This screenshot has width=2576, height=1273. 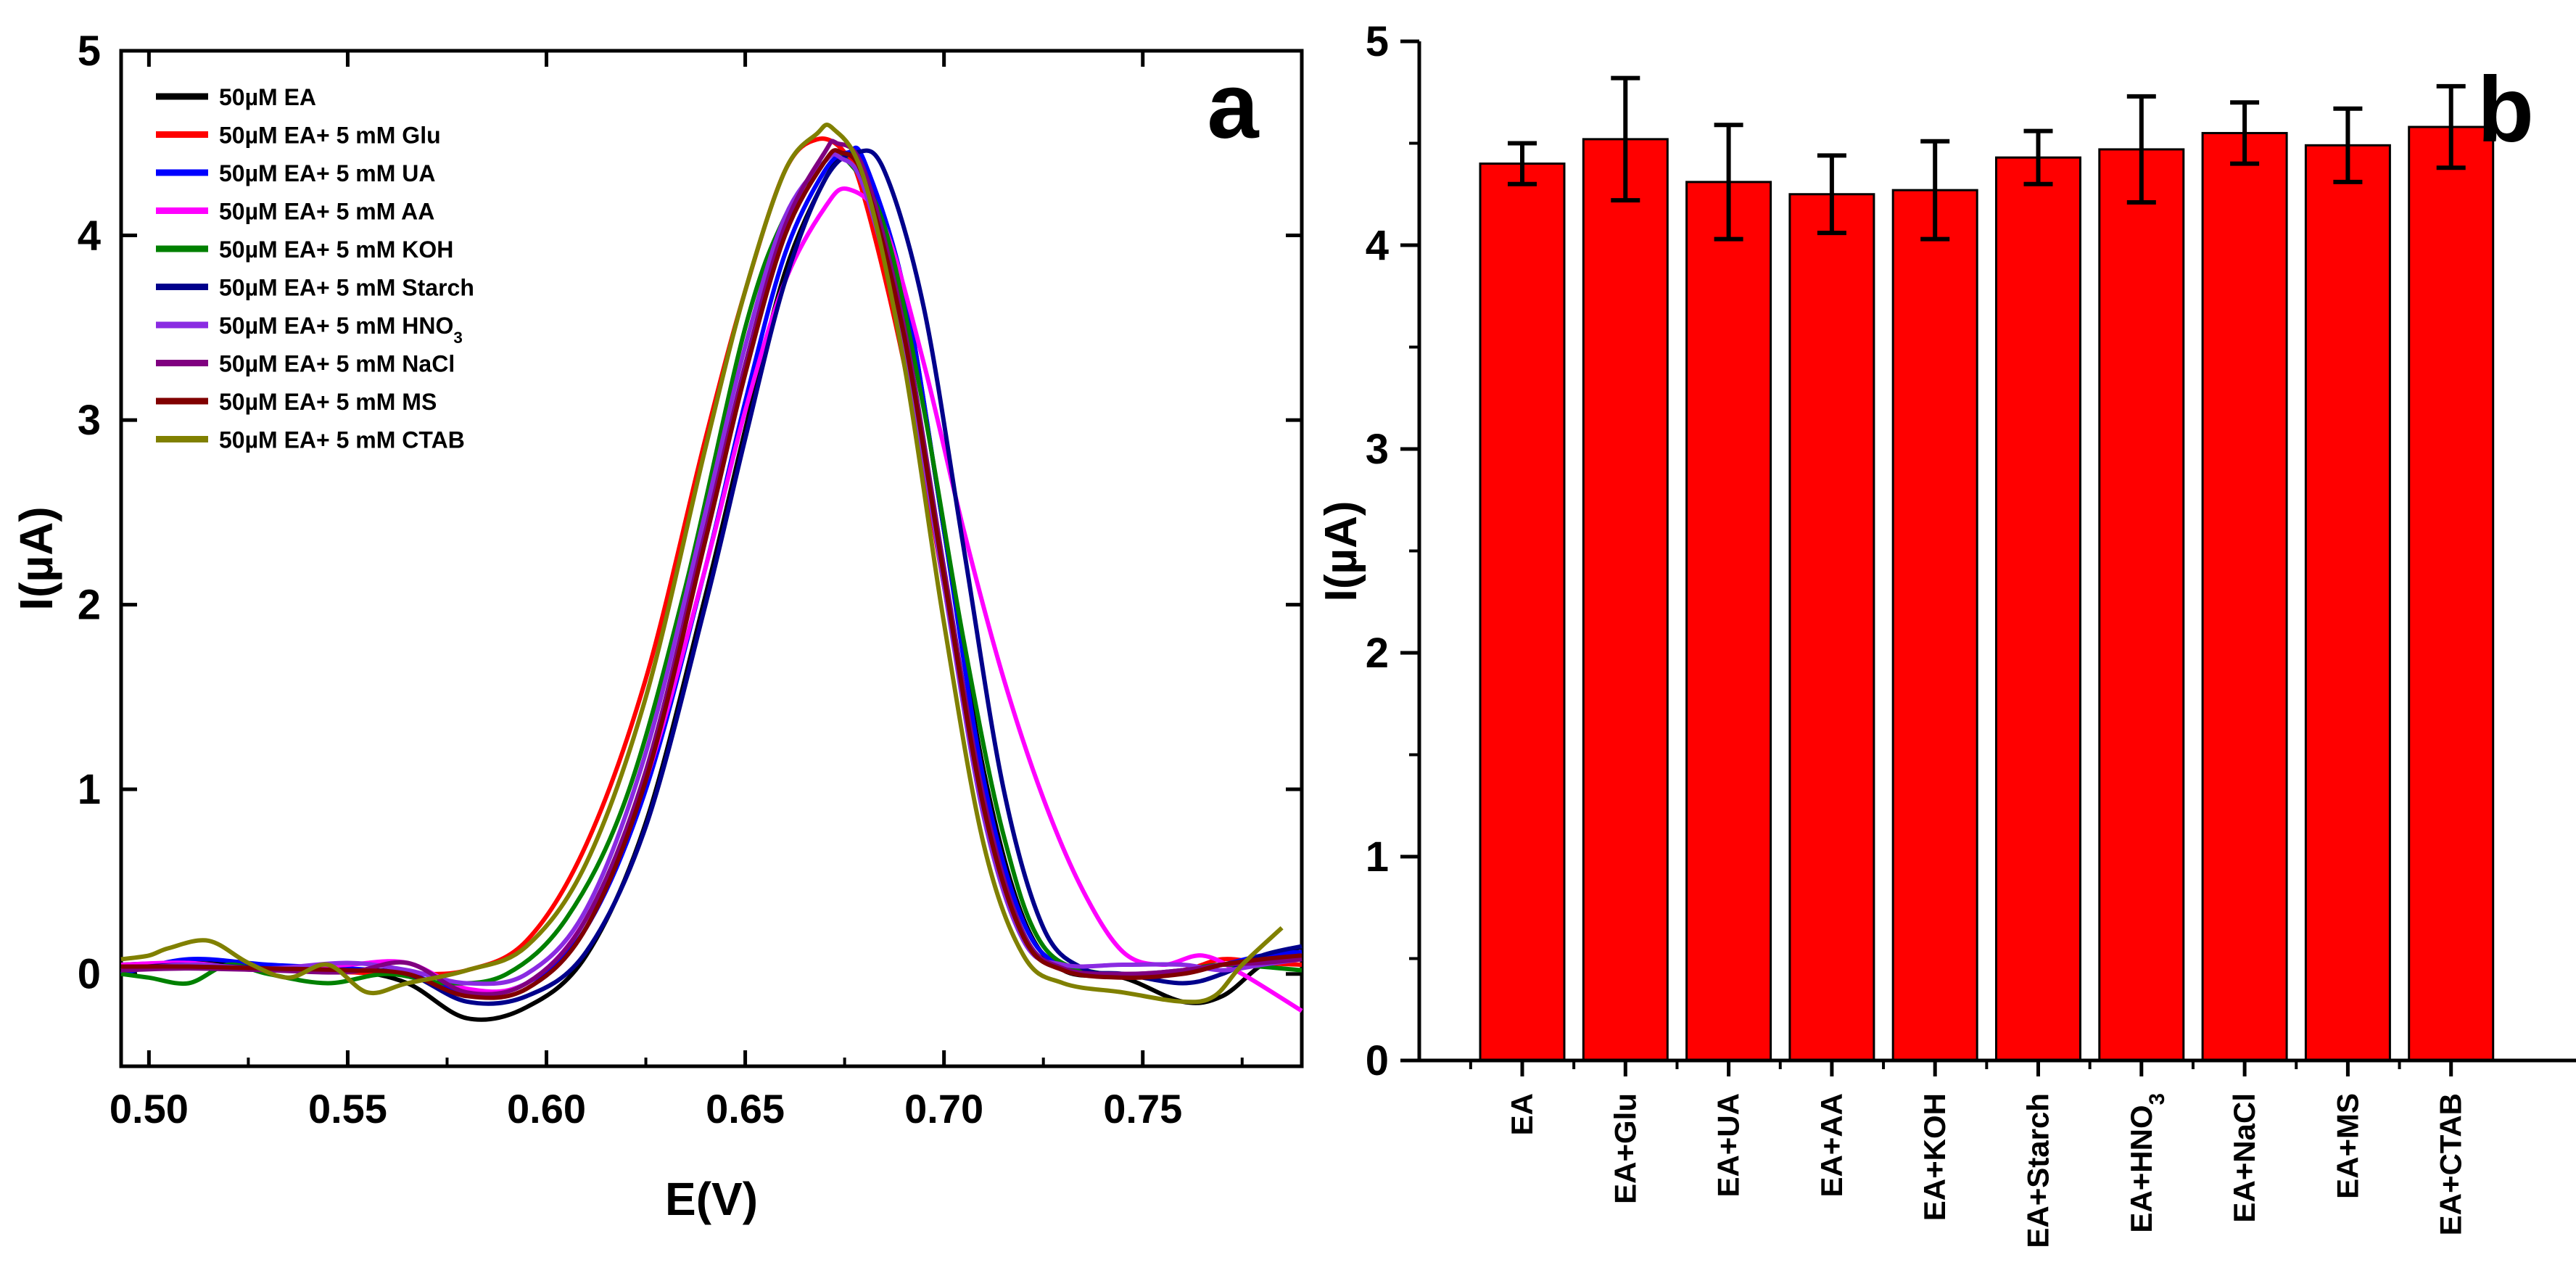 What do you see at coordinates (2451, 1164) in the screenshot?
I see `x-tick-label-ea-ctab: EA+CTAB` at bounding box center [2451, 1164].